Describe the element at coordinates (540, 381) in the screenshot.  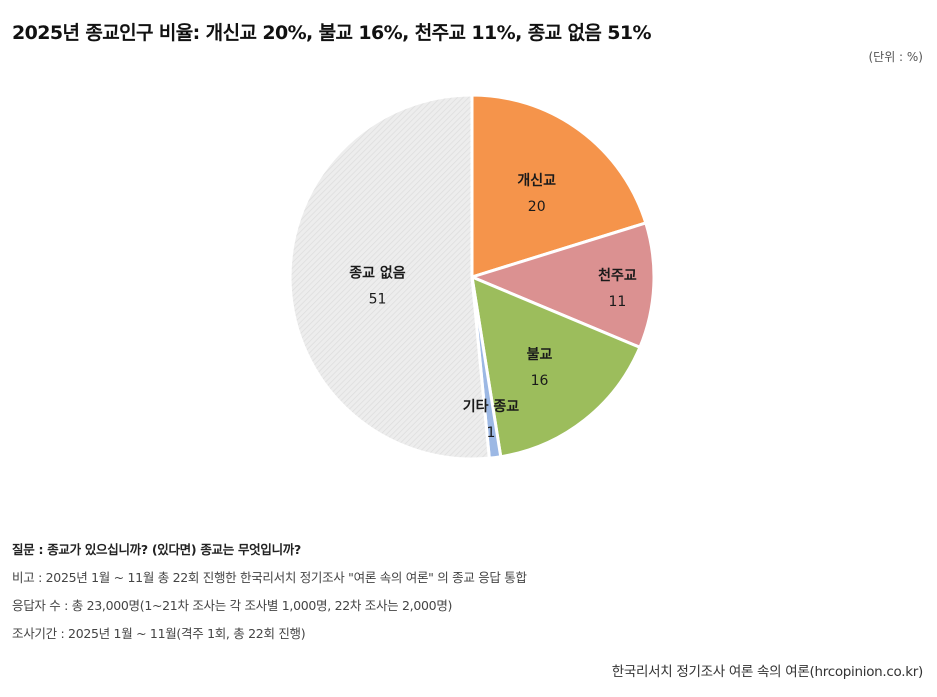
I see `slice-value-buddhism: 16` at that location.